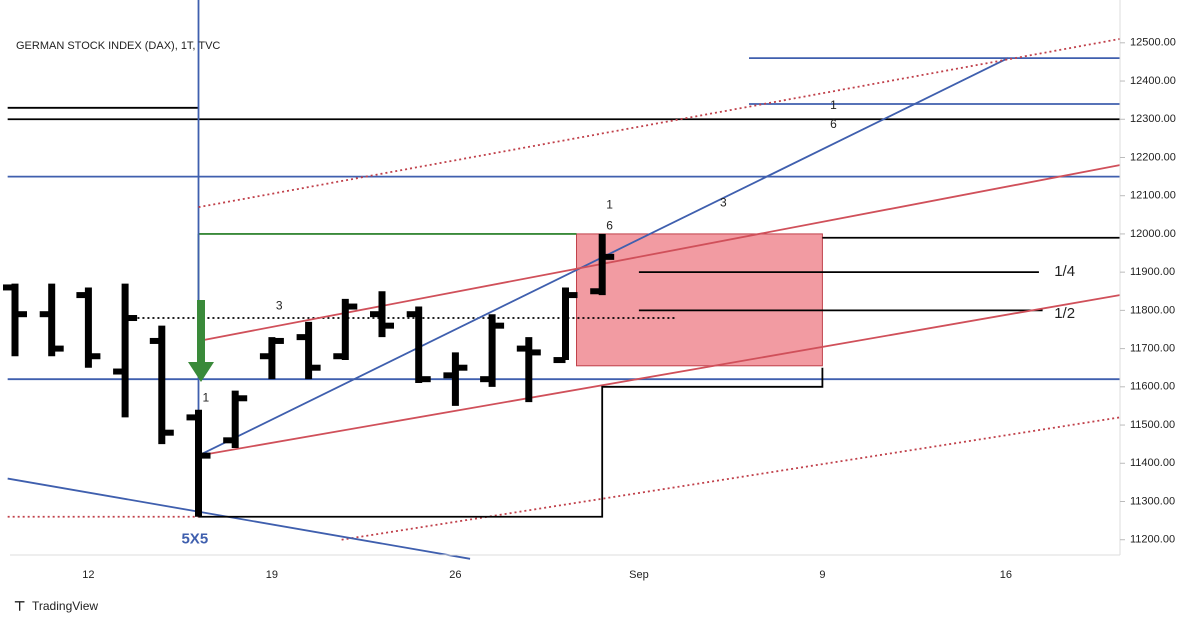 Image resolution: width=1200 pixels, height=633 pixels. Describe the element at coordinates (1153, 196) in the screenshot. I see `y-tick-label: 12100.00` at that location.